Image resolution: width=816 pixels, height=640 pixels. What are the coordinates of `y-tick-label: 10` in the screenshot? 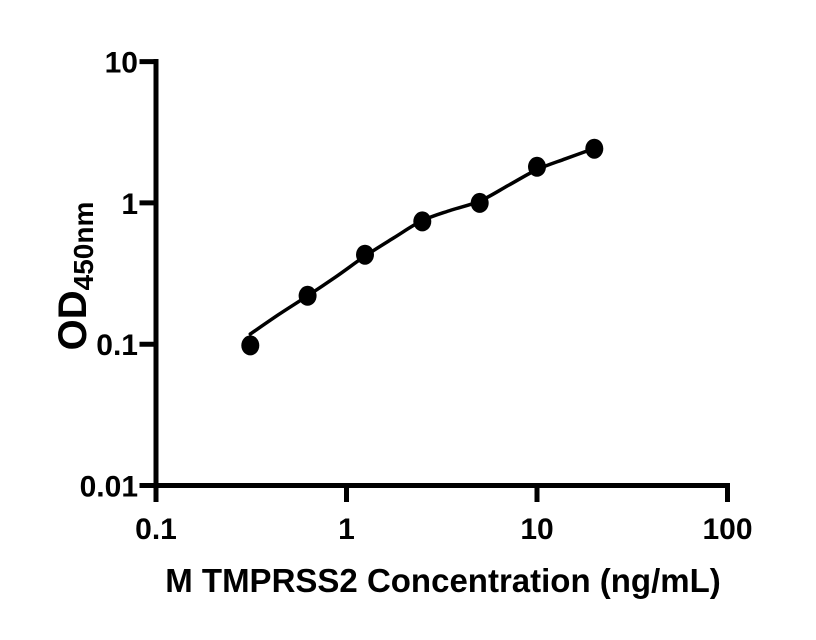 It's located at (121, 63).